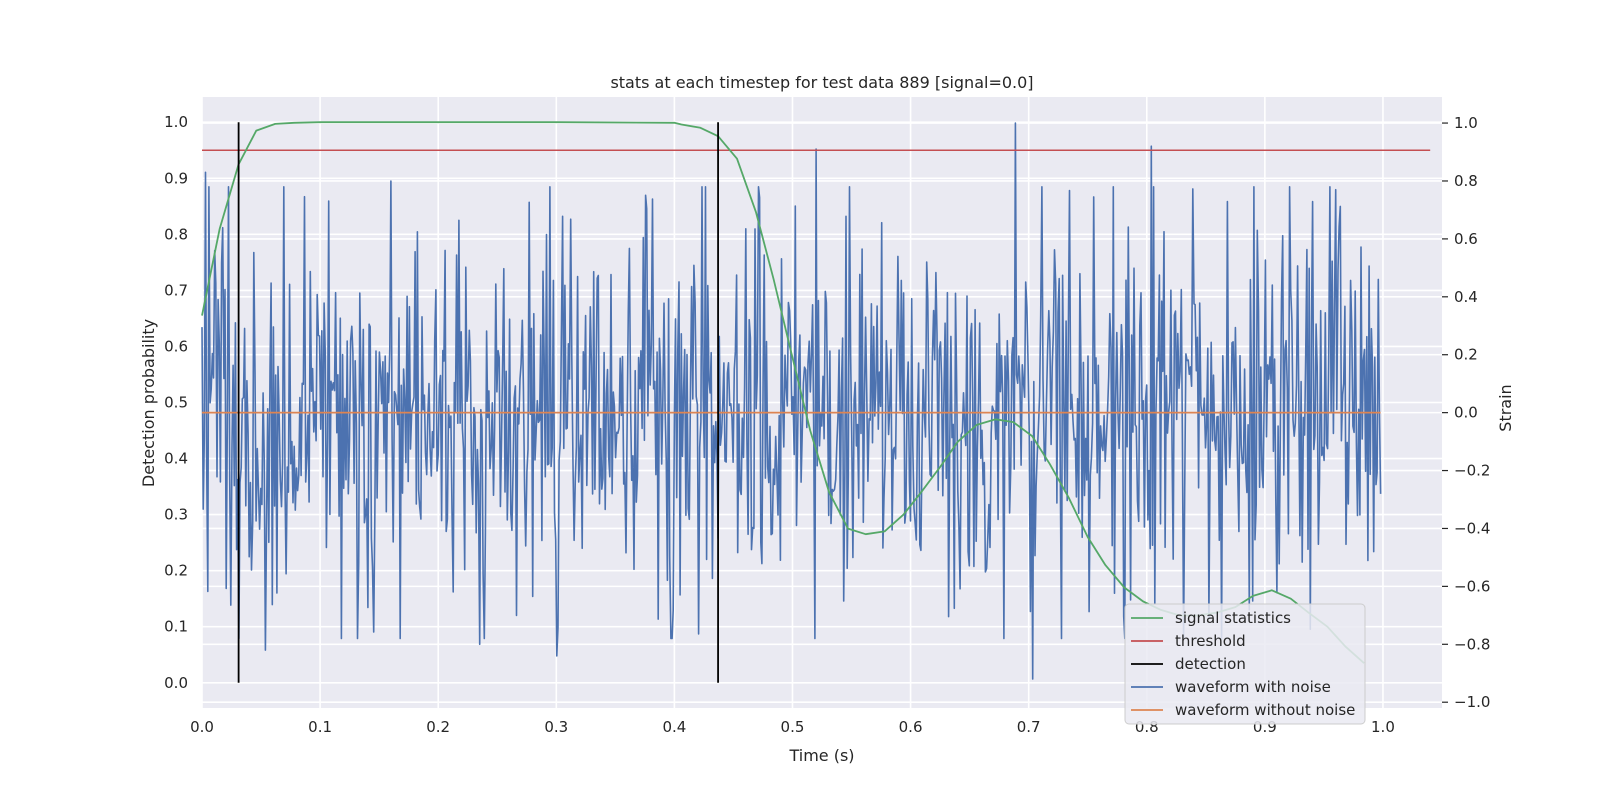  I want to click on y-right-tick-label: −0.4, so click(1472, 528).